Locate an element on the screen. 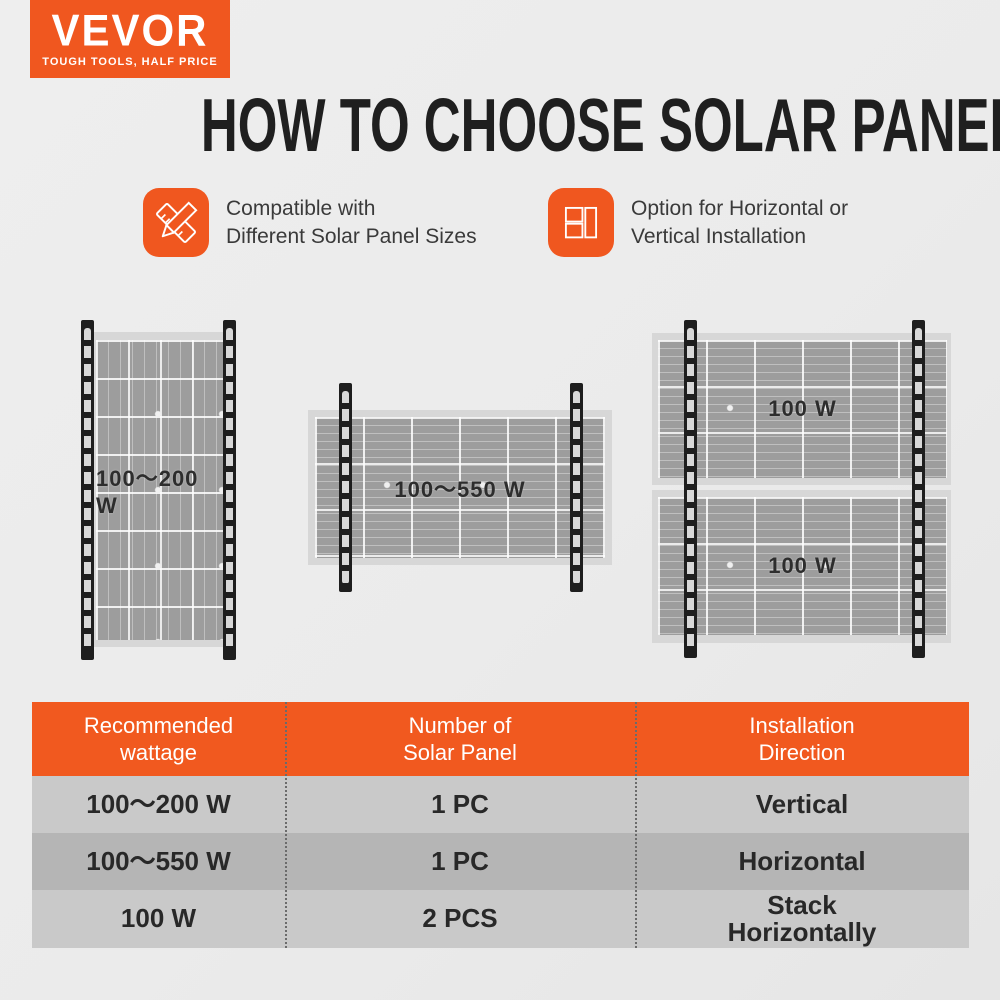 The image size is (1000, 1000). solar-panel-stacked-bottom: 100 W is located at coordinates (802, 566).